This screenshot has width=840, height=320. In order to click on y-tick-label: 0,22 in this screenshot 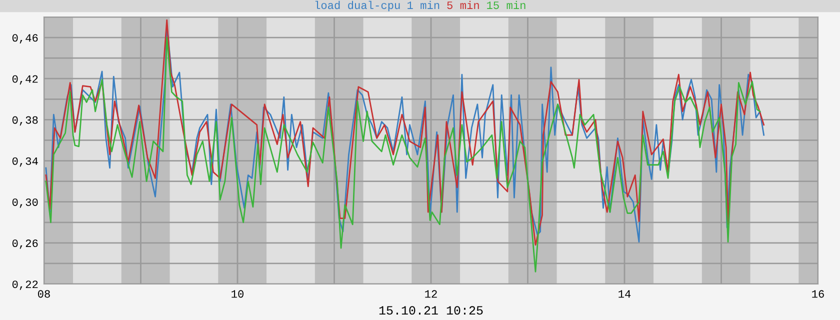, I will do `click(25, 285)`.